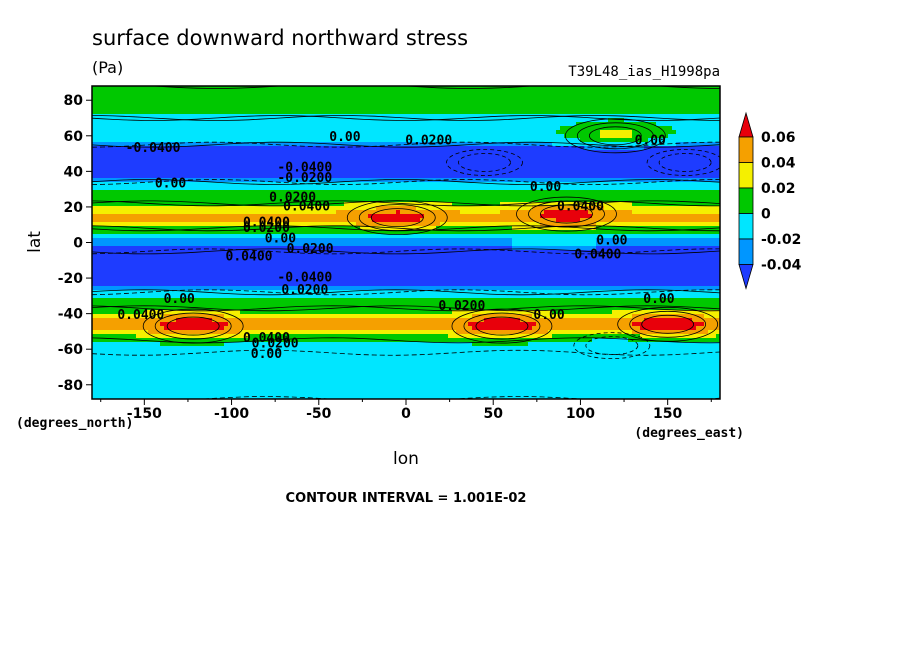  I want to click on x-tick-label: 150, so click(667, 414).